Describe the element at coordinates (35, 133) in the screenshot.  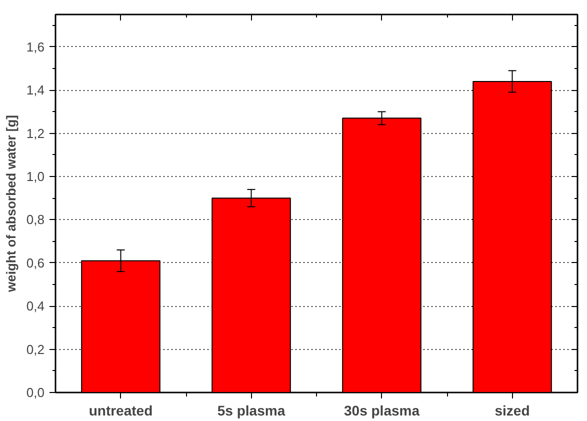
I see `y-tick-label: 1,2` at that location.